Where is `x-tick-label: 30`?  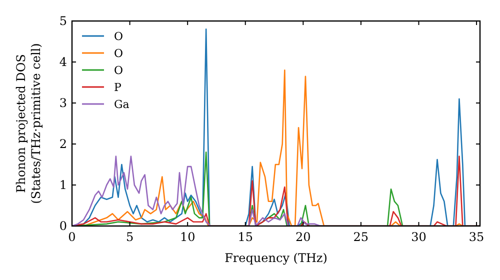
x-tick-label: 30 is located at coordinates (418, 237).